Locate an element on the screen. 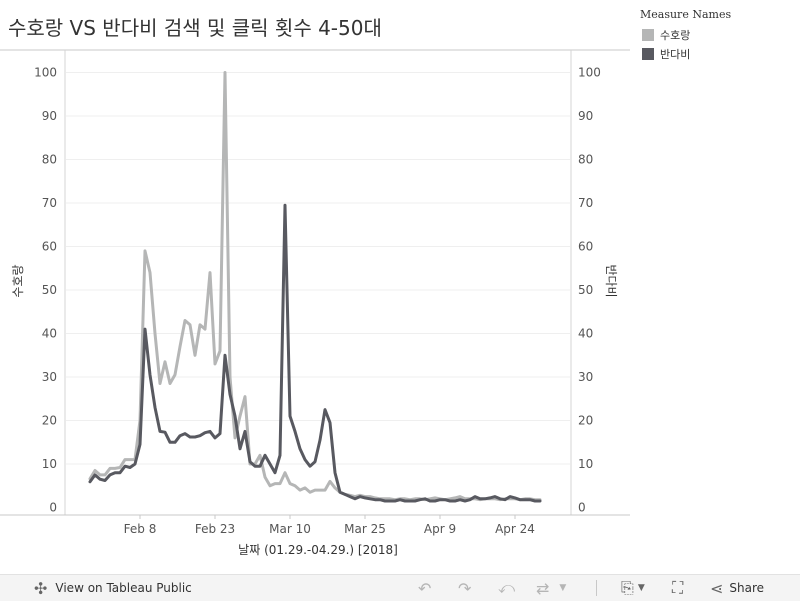  y-tick-label-left: 20 is located at coordinates (49, 421).